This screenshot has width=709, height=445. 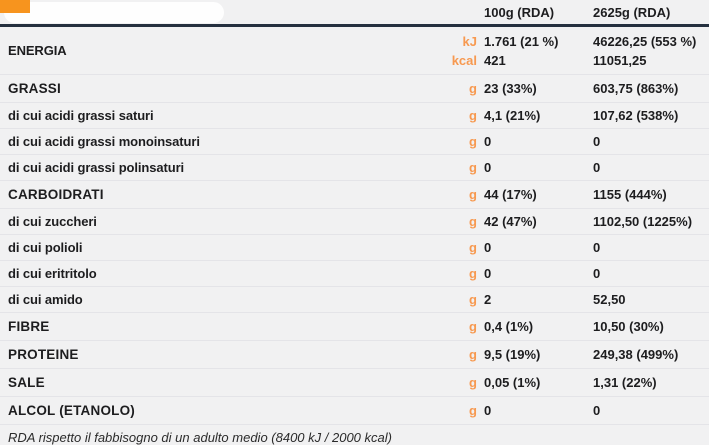 I want to click on column-header-2625g: 2625g (RDA), so click(x=632, y=12).